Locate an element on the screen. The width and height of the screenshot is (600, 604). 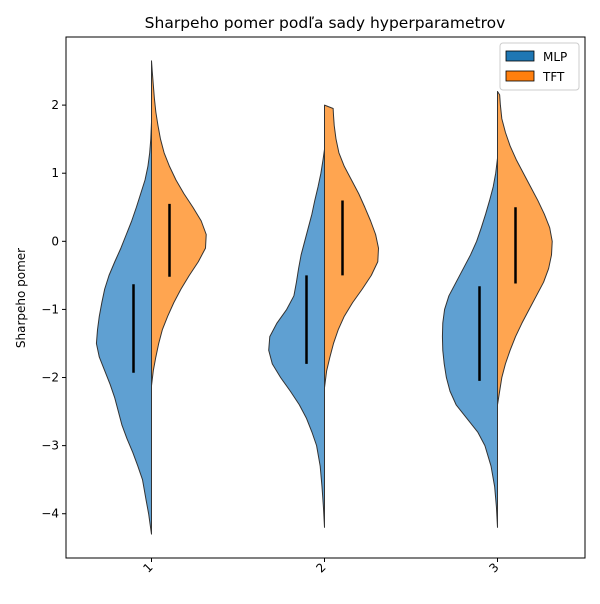
y-tick-label: −3 is located at coordinates (50, 446).